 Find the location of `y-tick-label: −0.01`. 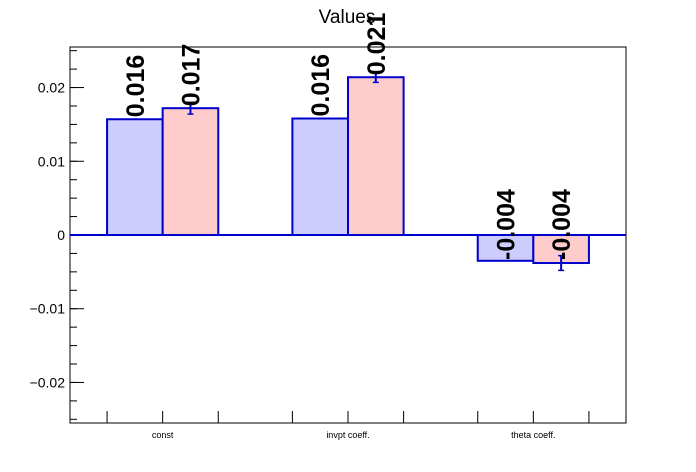

y-tick-label: −0.01 is located at coordinates (48, 309).